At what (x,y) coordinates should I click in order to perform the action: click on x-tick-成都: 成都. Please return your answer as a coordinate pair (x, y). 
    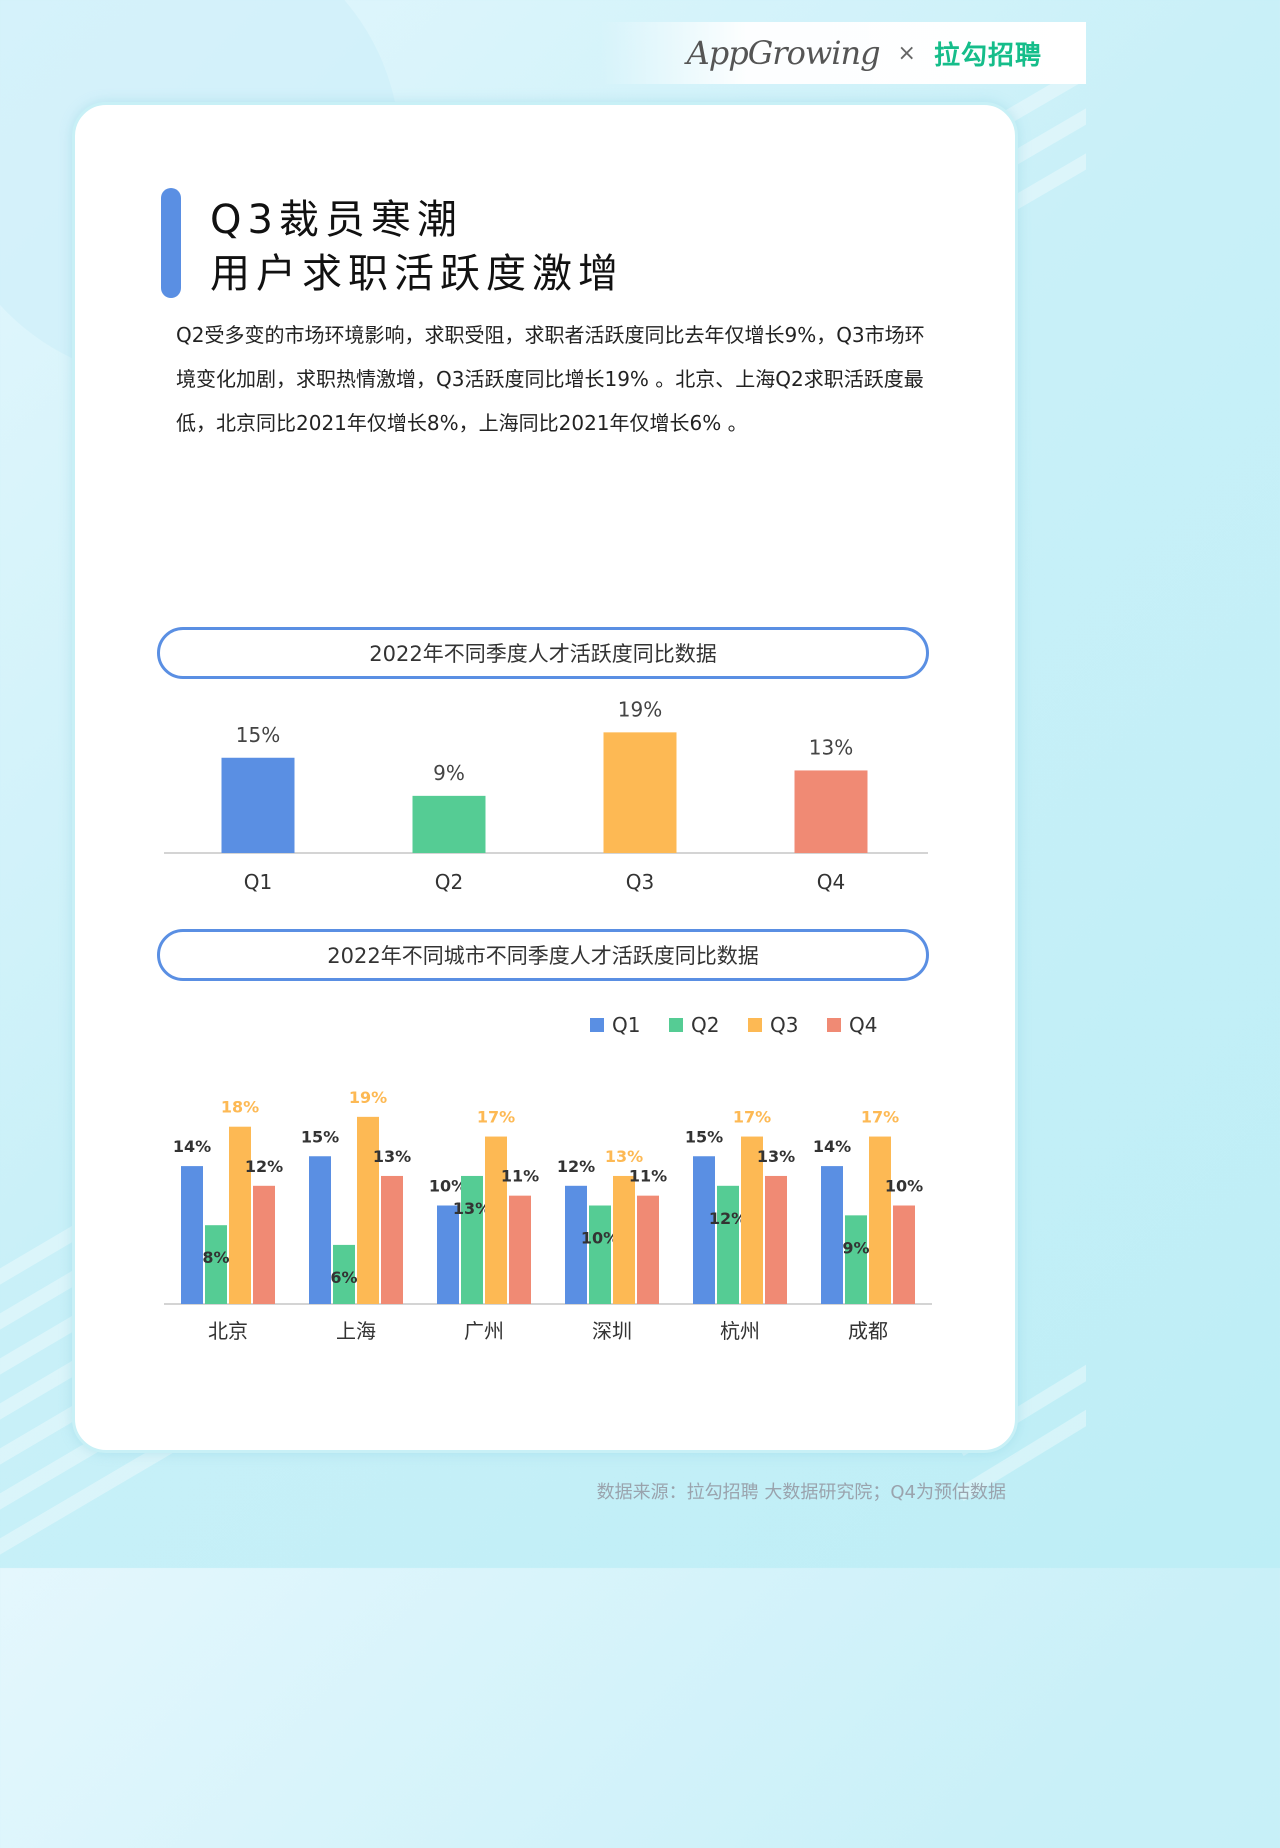
    Looking at the image, I should click on (868, 1331).